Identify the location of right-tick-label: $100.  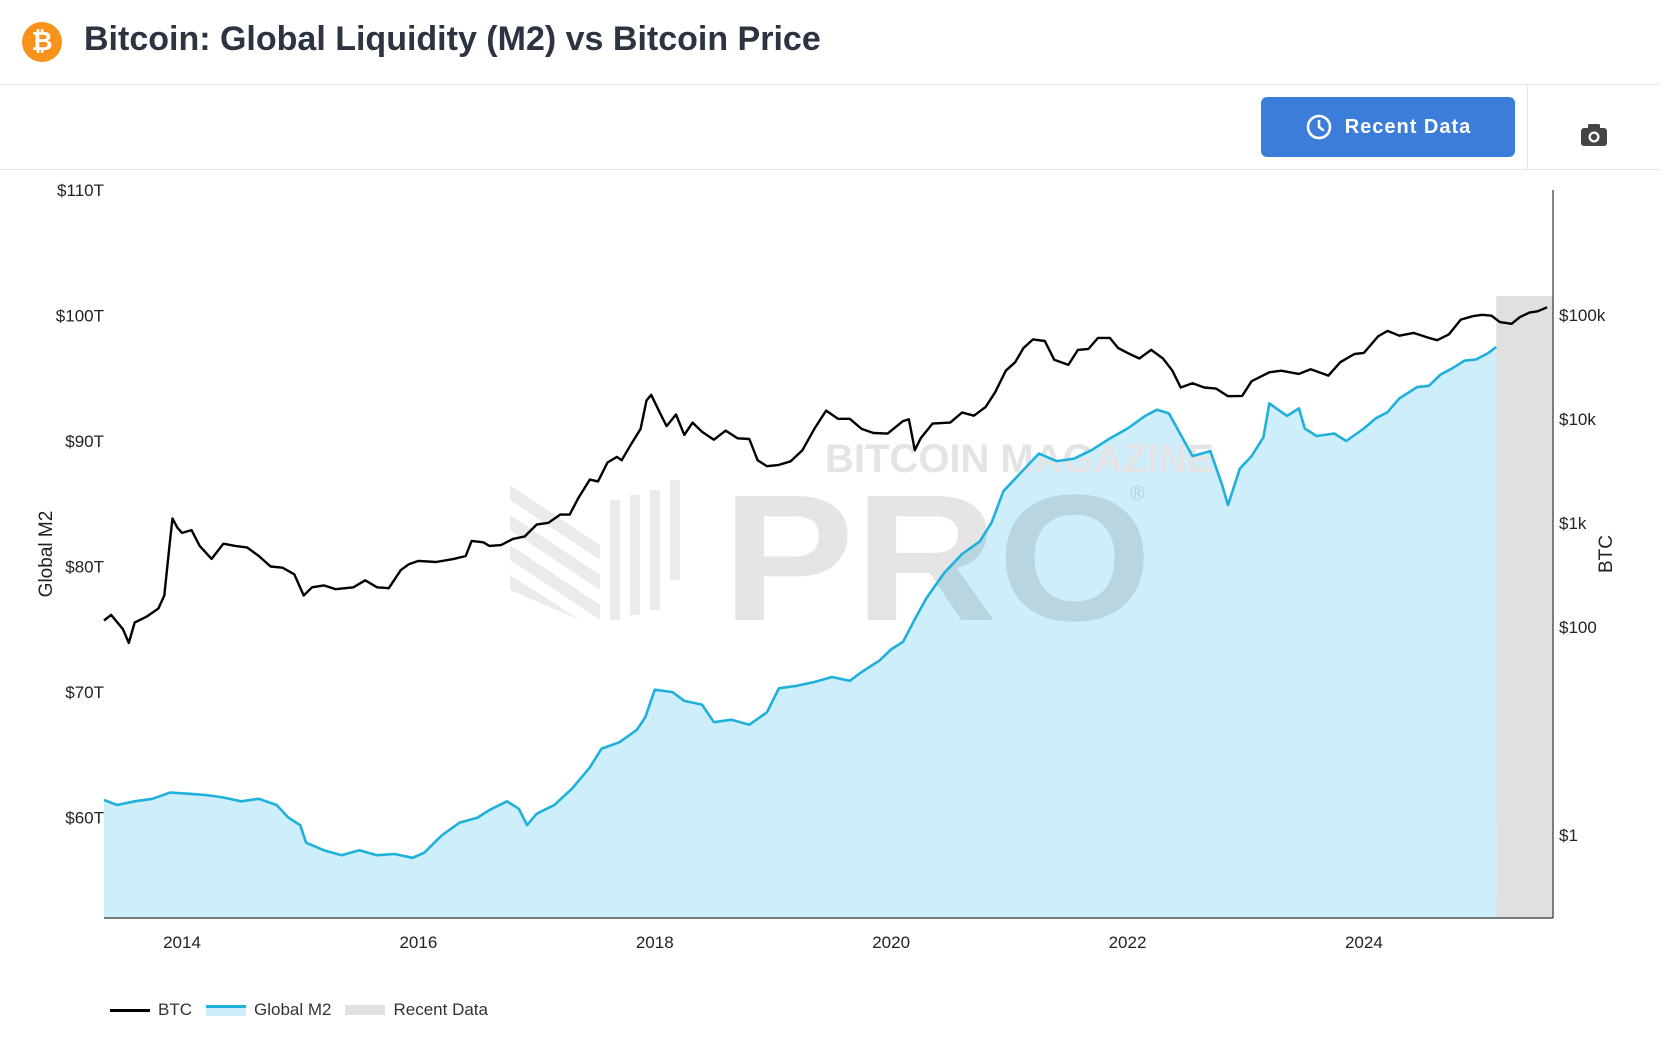
(1578, 627).